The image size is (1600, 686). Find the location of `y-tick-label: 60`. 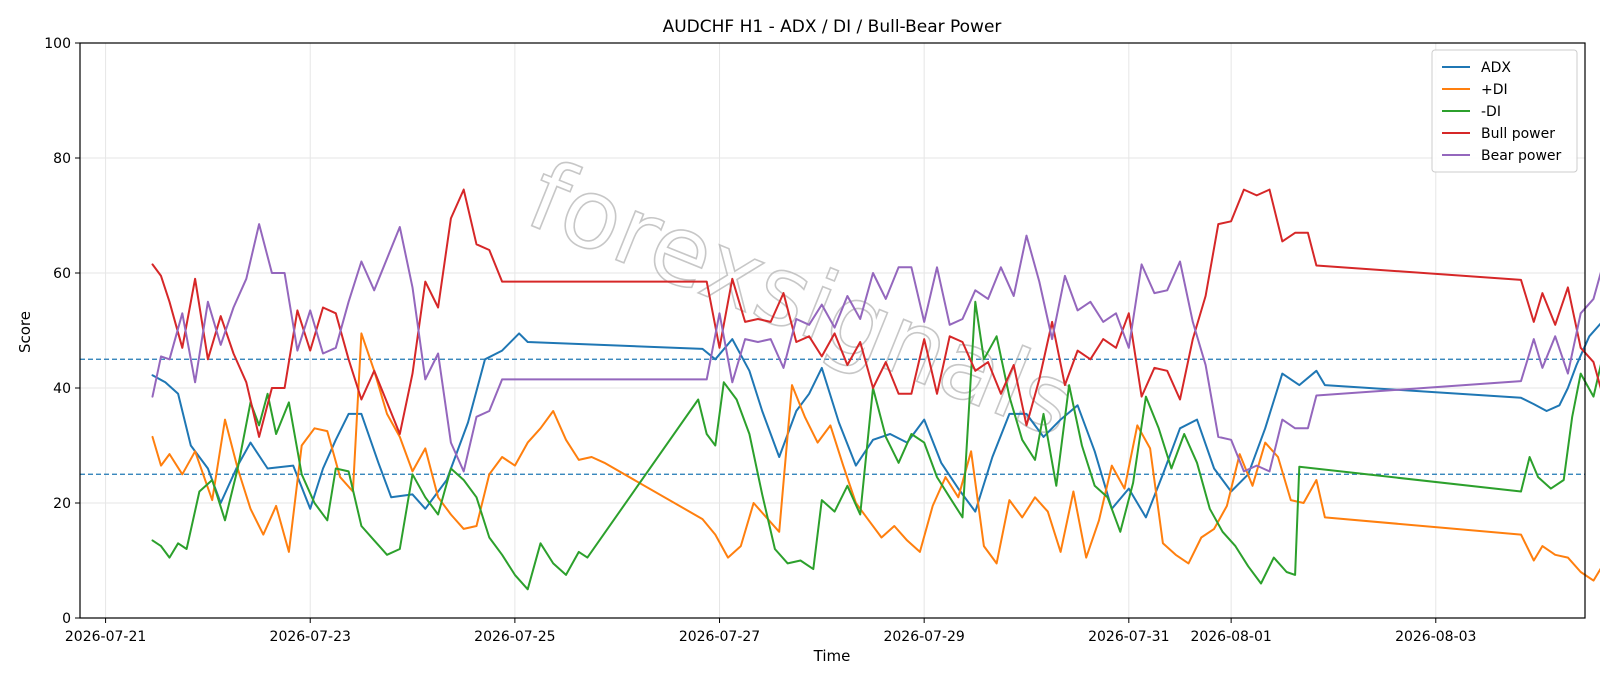

y-tick-label: 60 is located at coordinates (62, 274).